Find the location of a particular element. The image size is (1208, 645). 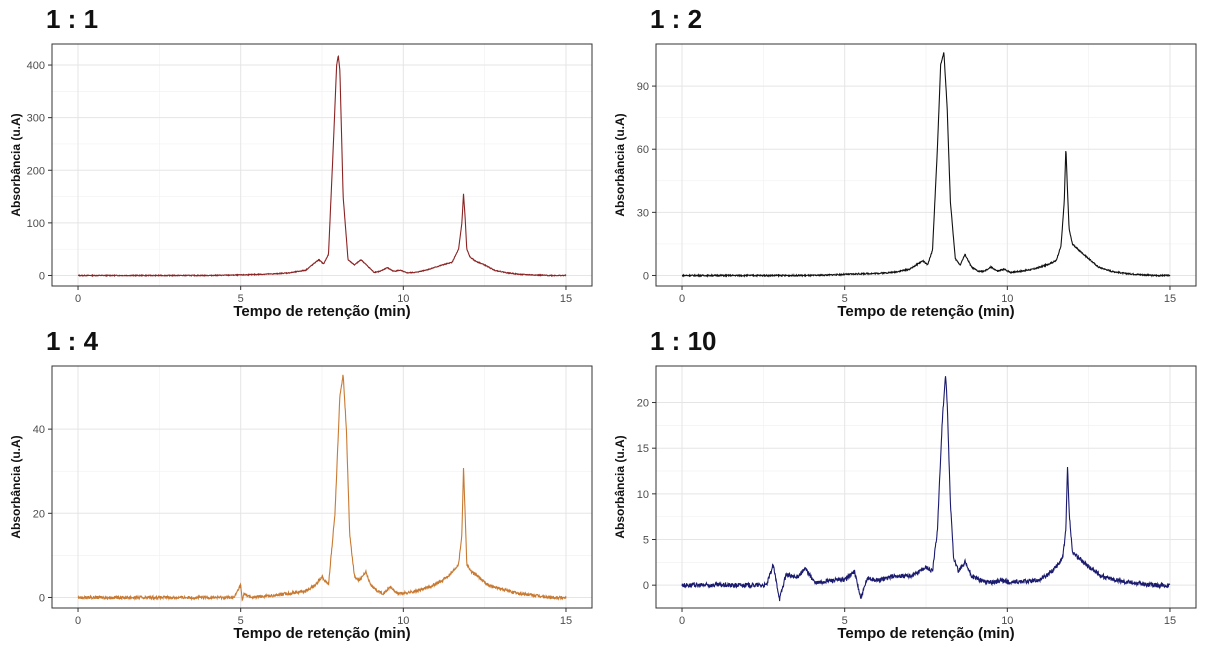

y-tick-label: 10 is located at coordinates (643, 495).